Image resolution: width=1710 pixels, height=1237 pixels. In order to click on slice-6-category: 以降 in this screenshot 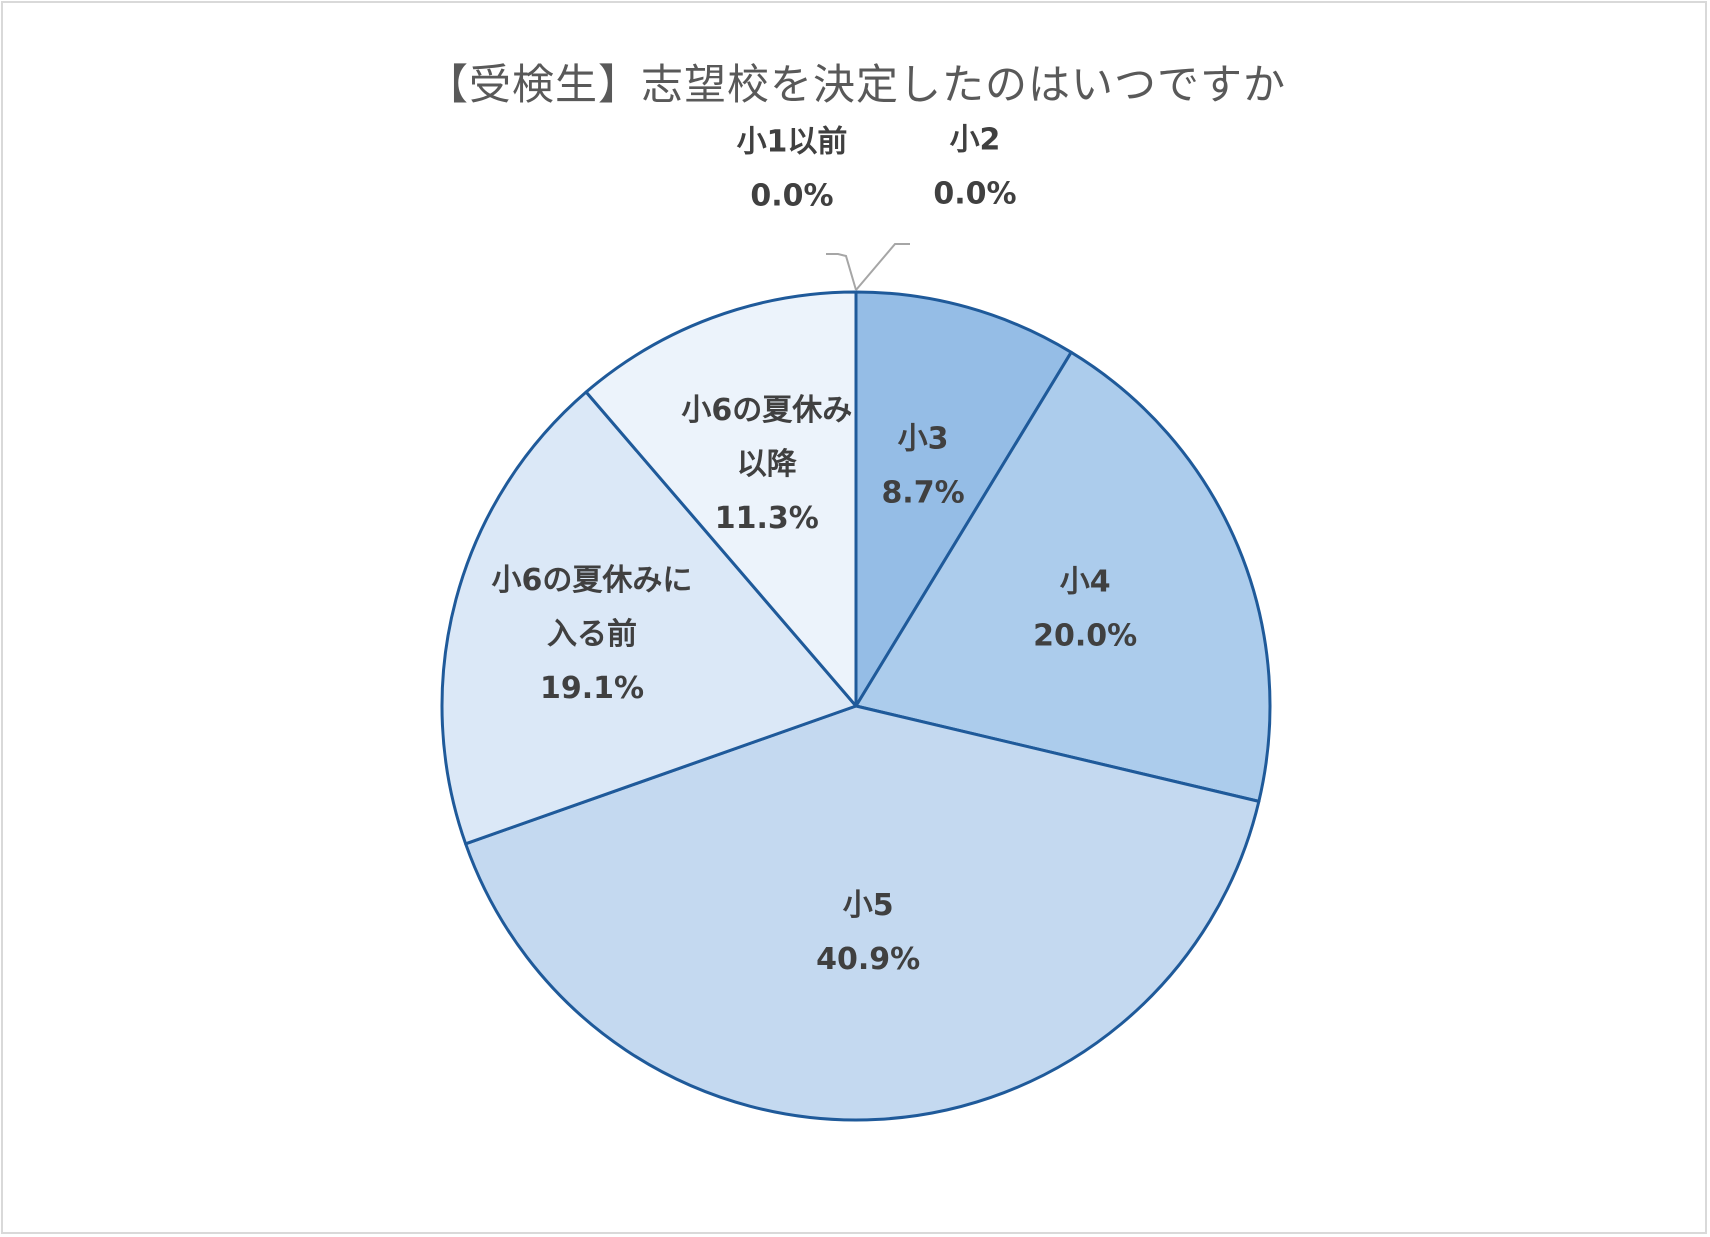, I will do `click(767, 464)`.